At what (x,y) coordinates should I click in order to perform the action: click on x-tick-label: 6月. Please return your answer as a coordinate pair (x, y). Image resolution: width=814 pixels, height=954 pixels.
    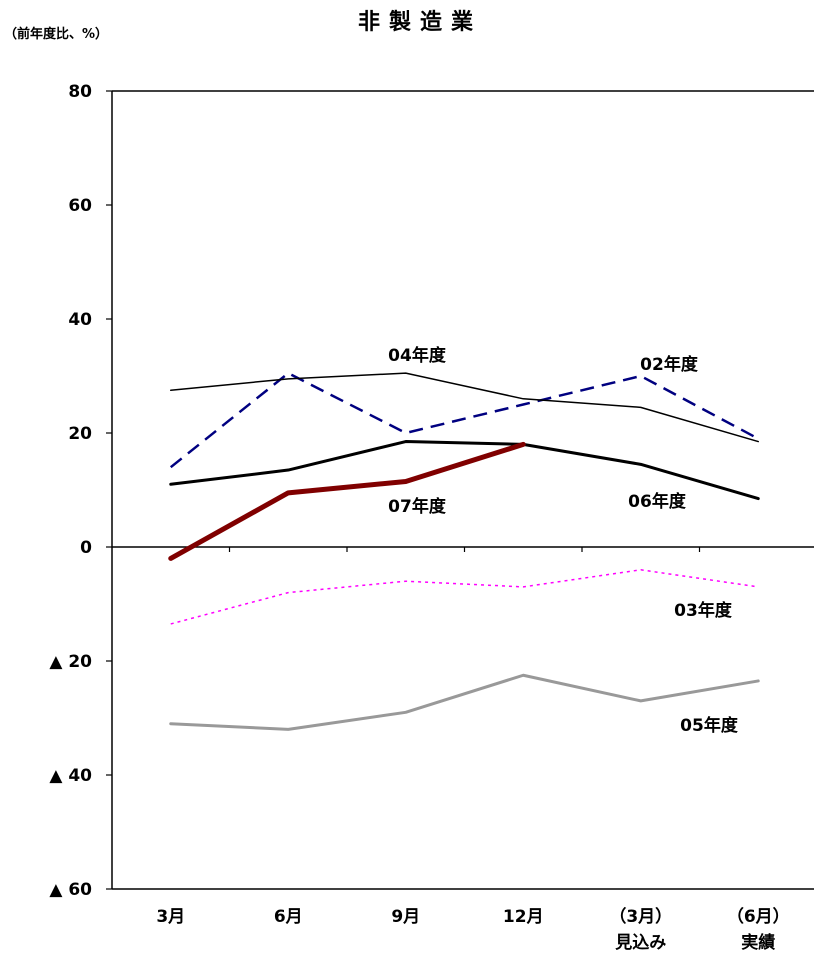
    Looking at the image, I should click on (288, 917).